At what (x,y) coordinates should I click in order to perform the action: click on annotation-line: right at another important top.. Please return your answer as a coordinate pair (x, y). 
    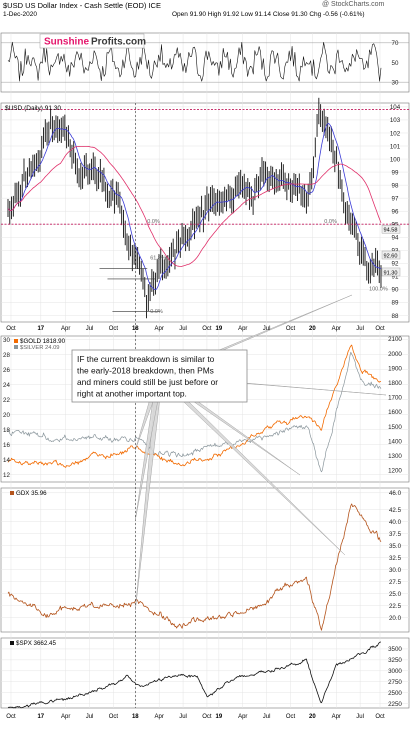
    Looking at the image, I should click on (132, 394).